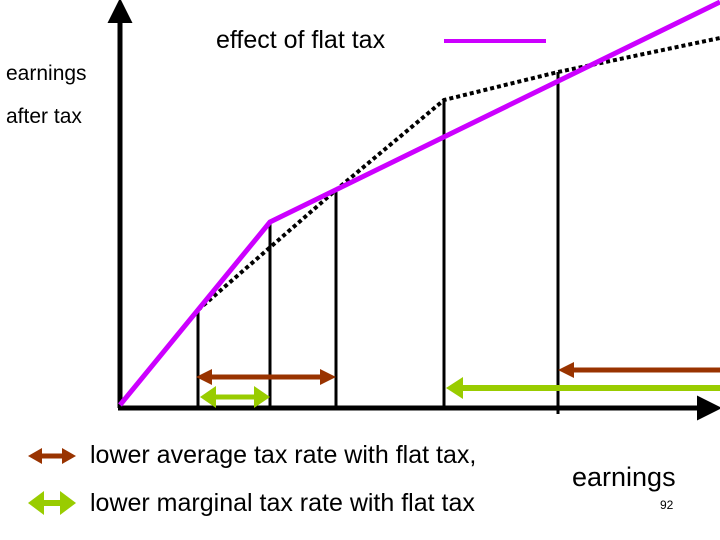 This screenshot has width=720, height=540. Describe the element at coordinates (52, 456) in the screenshot. I see `legend-brown-double-arrow-icon` at that location.